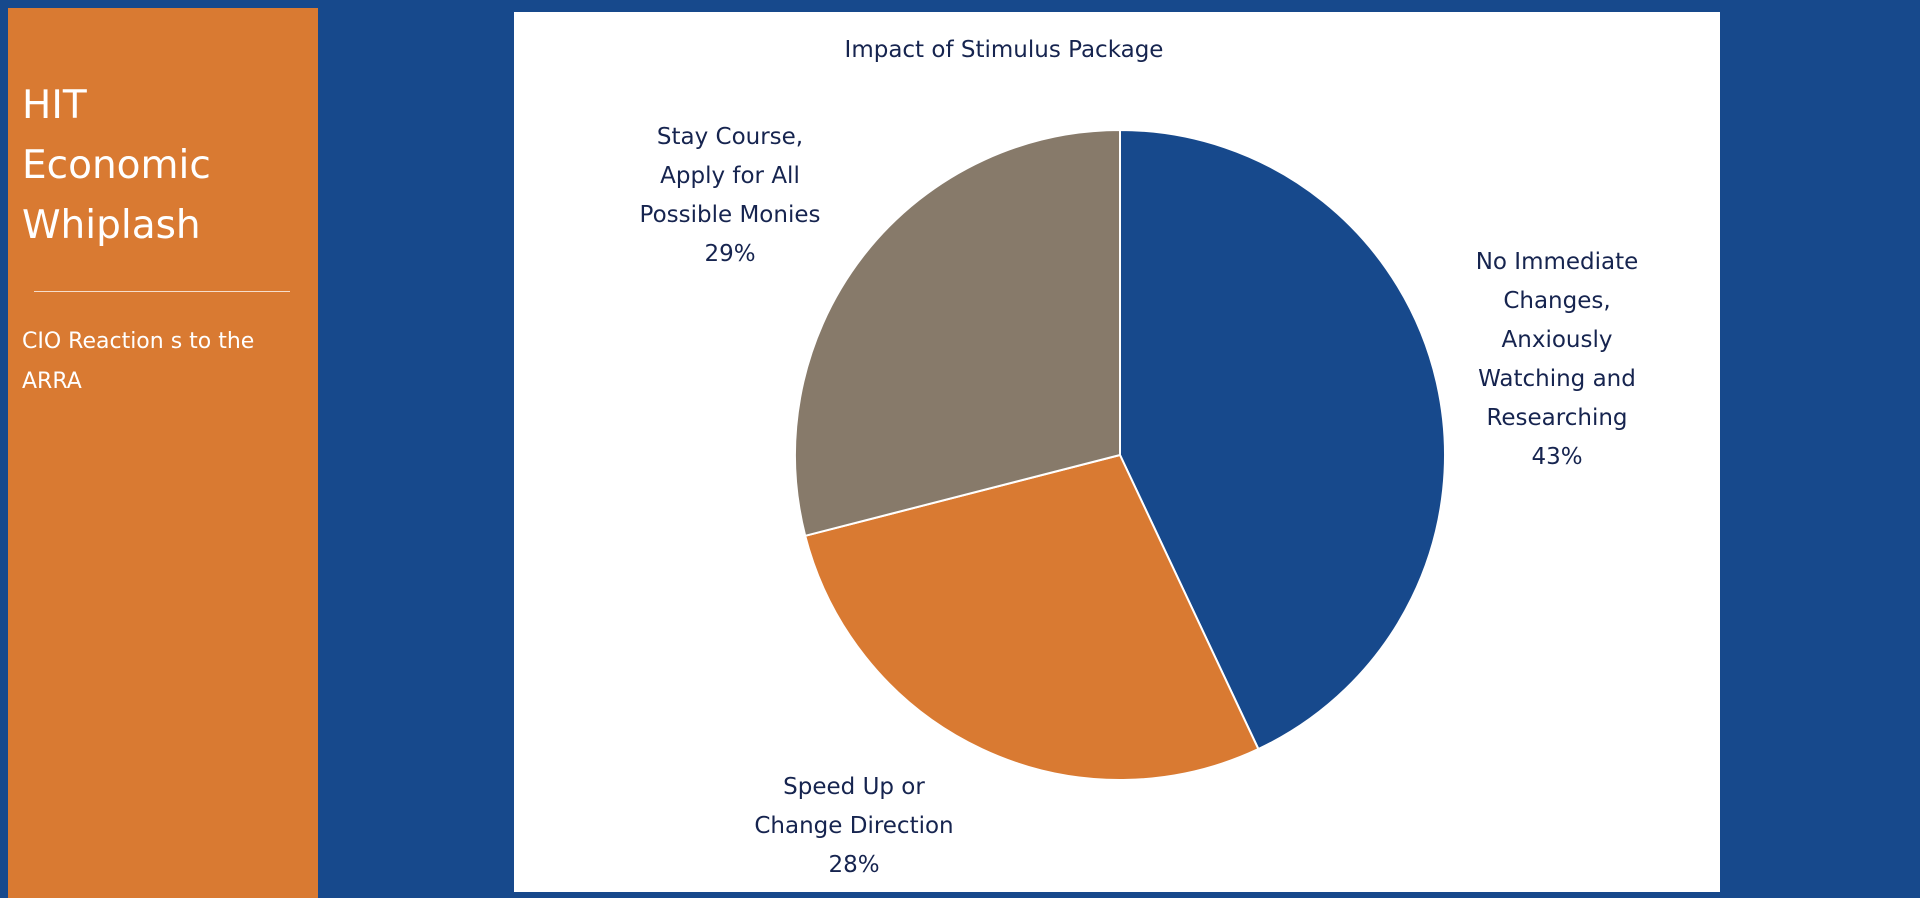  Describe the element at coordinates (729, 254) in the screenshot. I see `slice-percent-label: 29%` at that location.